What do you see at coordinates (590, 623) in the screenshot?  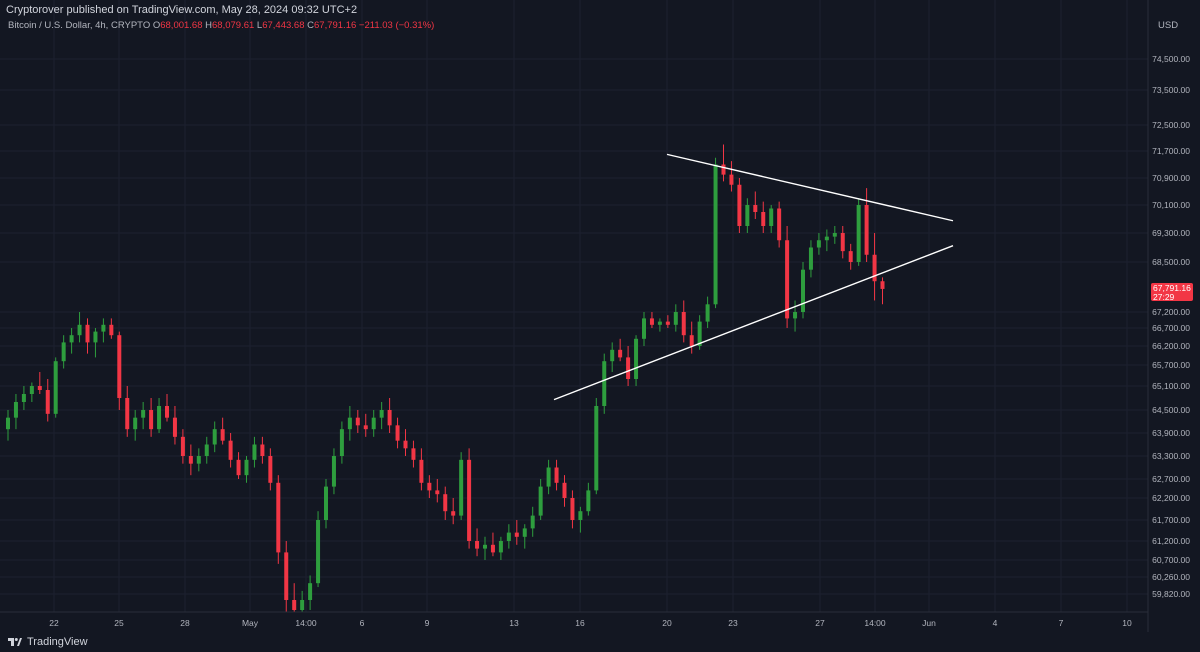 I see `time-axis: 22 25 28 May 14:00 6 9 13 16 20 23 27 14:00 Jun 4 7 10` at bounding box center [590, 623].